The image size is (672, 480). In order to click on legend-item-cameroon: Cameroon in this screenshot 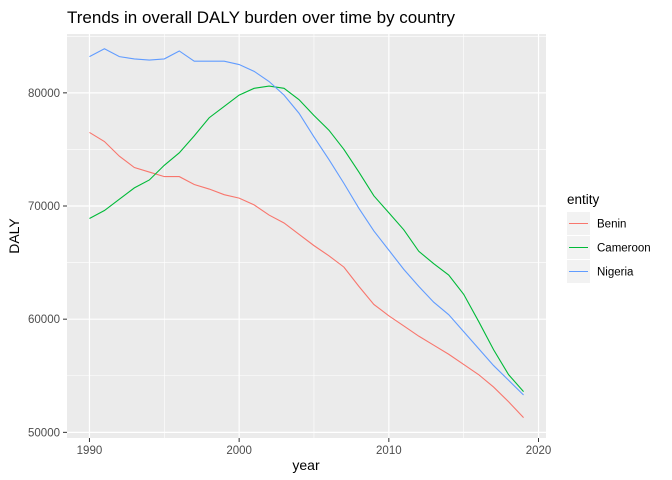, I will do `click(609, 247)`.